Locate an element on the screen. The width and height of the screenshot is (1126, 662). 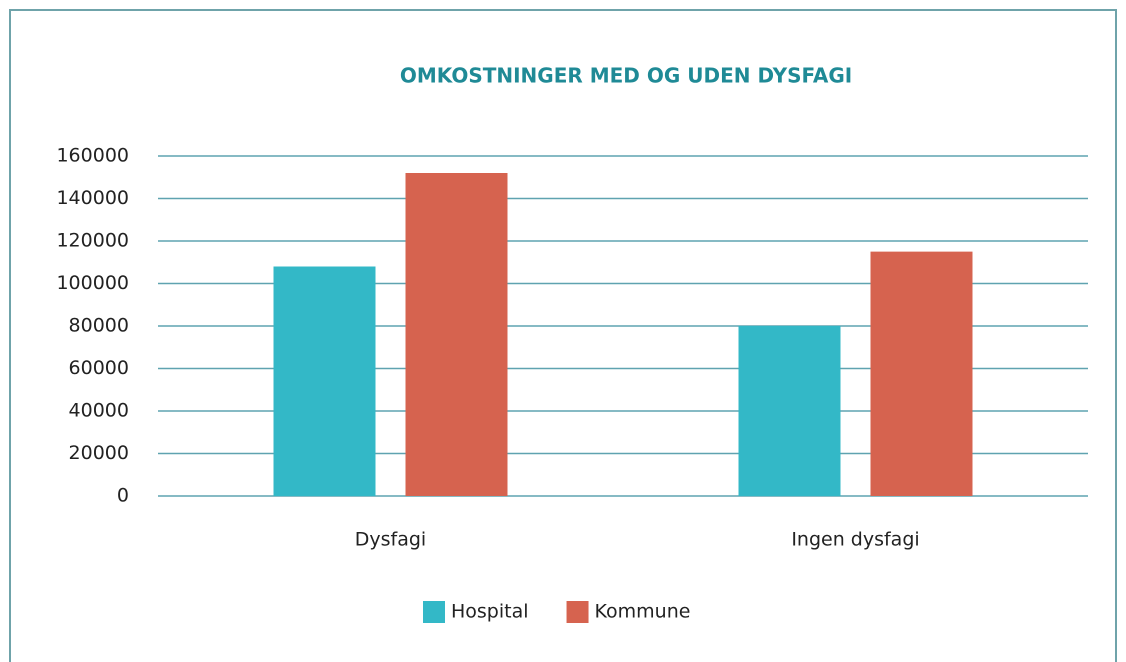
x-tick-label: Dysfagi is located at coordinates (390, 540).